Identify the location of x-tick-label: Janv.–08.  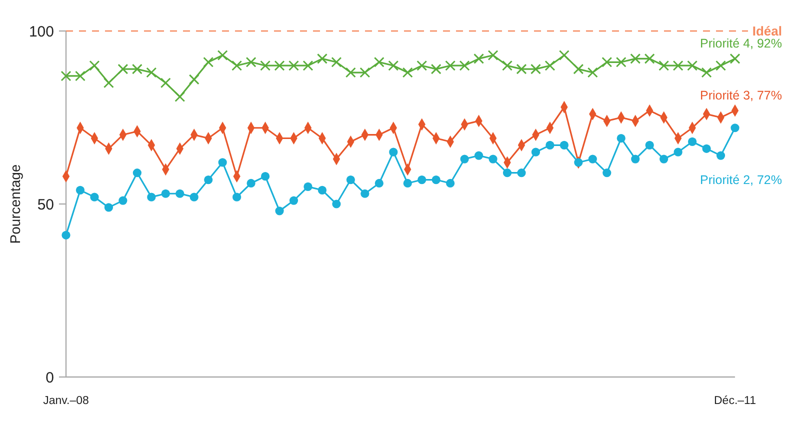
(66, 401).